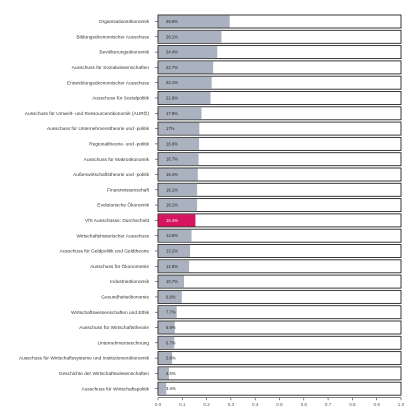 Image resolution: width=414 pixels, height=414 pixels. I want to click on bar-value-label: 6.9%, so click(171, 327).